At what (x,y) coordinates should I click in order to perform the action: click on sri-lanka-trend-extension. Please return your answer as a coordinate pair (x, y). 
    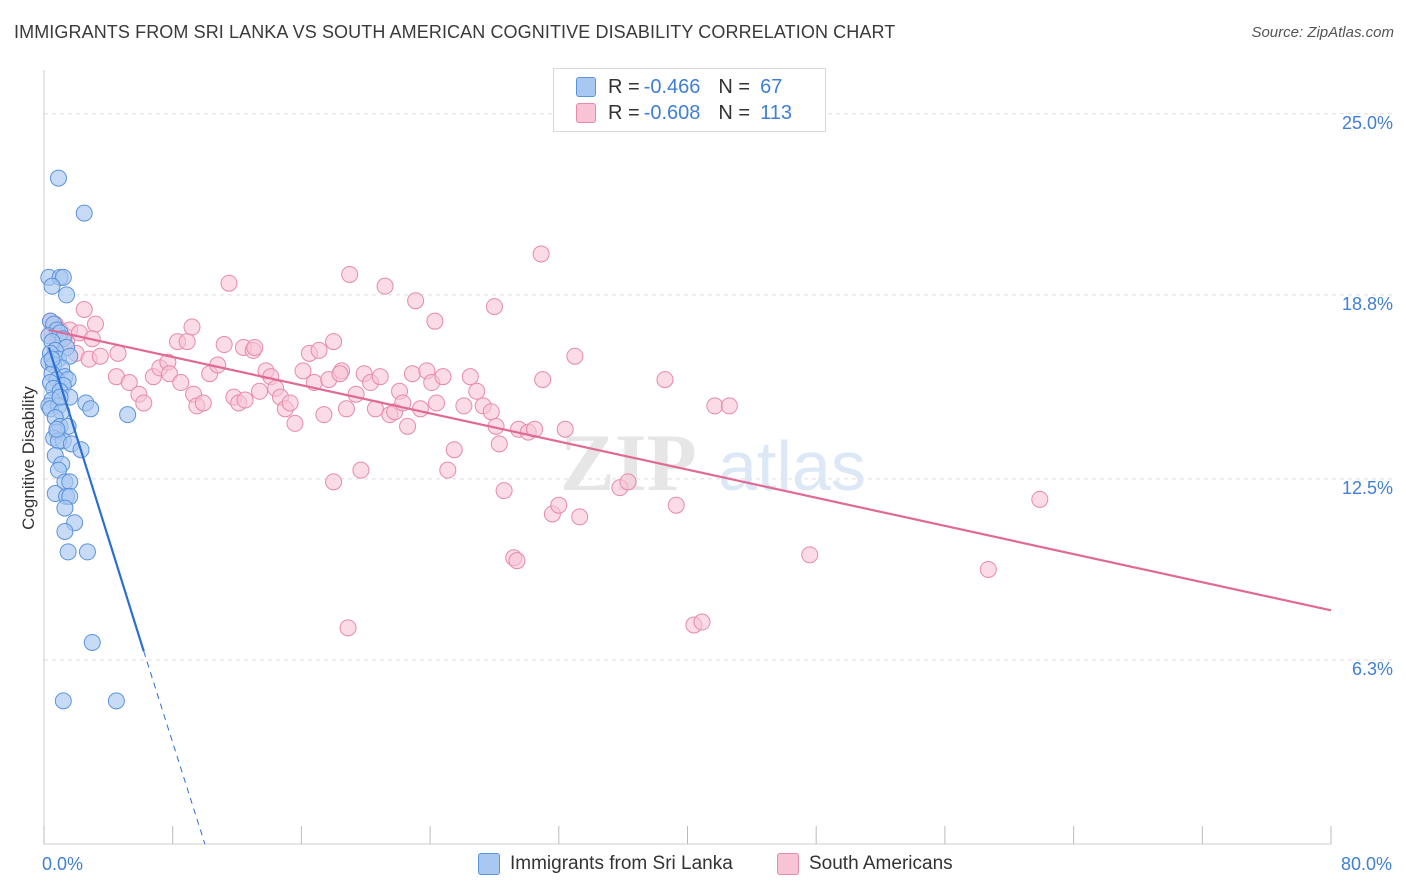
    Looking at the image, I should click on (174, 748).